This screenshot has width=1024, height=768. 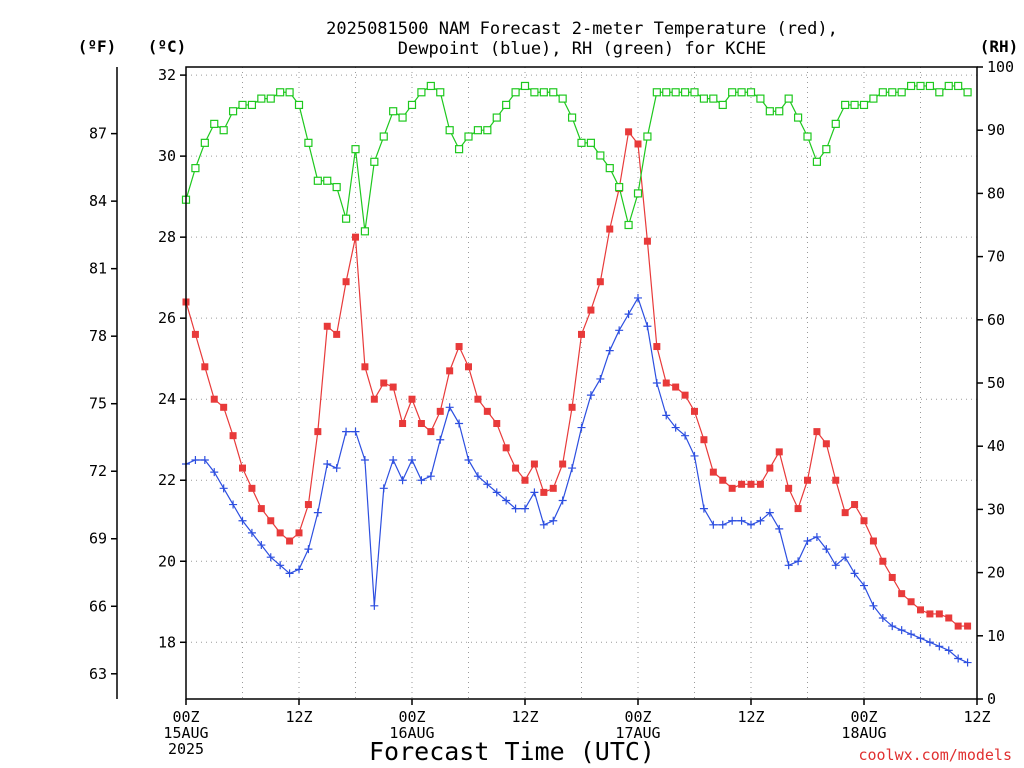 What do you see at coordinates (863, 733) in the screenshot?
I see `x-tick-label: 18AUG` at bounding box center [863, 733].